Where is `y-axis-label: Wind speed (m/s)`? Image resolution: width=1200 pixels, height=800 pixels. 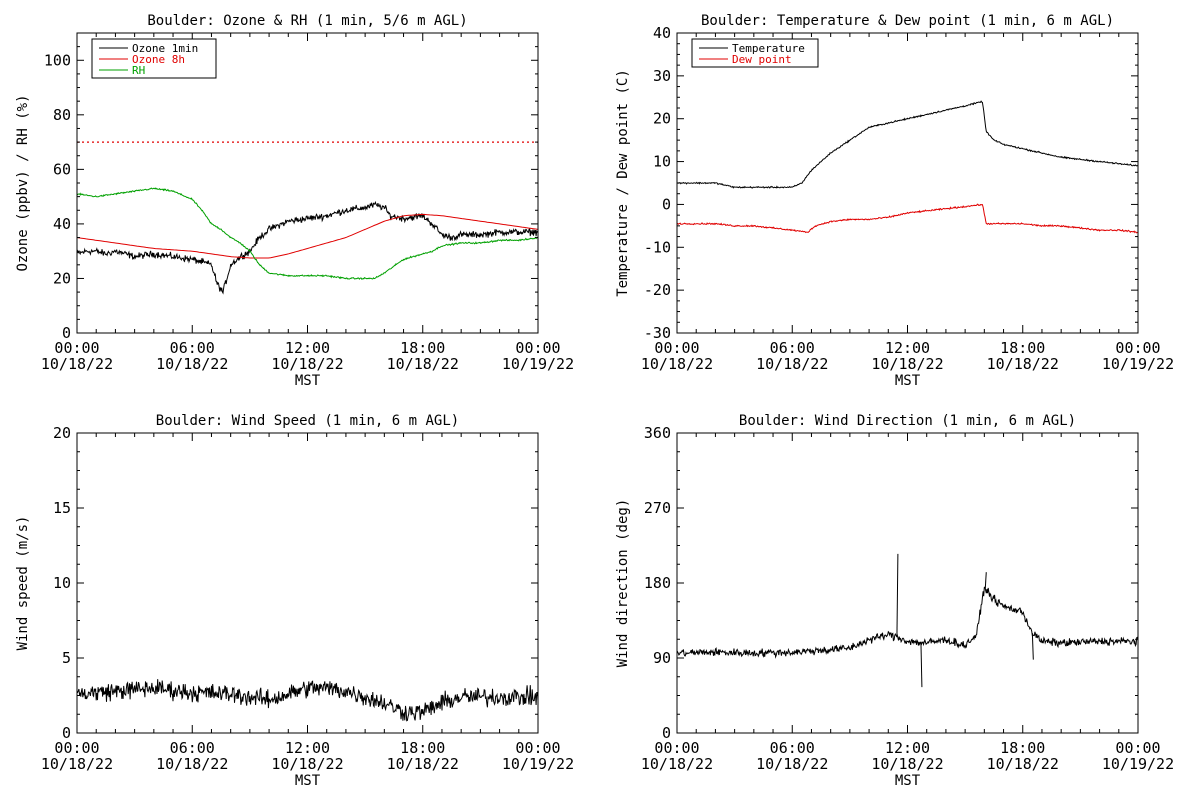 y-axis-label: Wind speed (m/s) is located at coordinates (23, 583).